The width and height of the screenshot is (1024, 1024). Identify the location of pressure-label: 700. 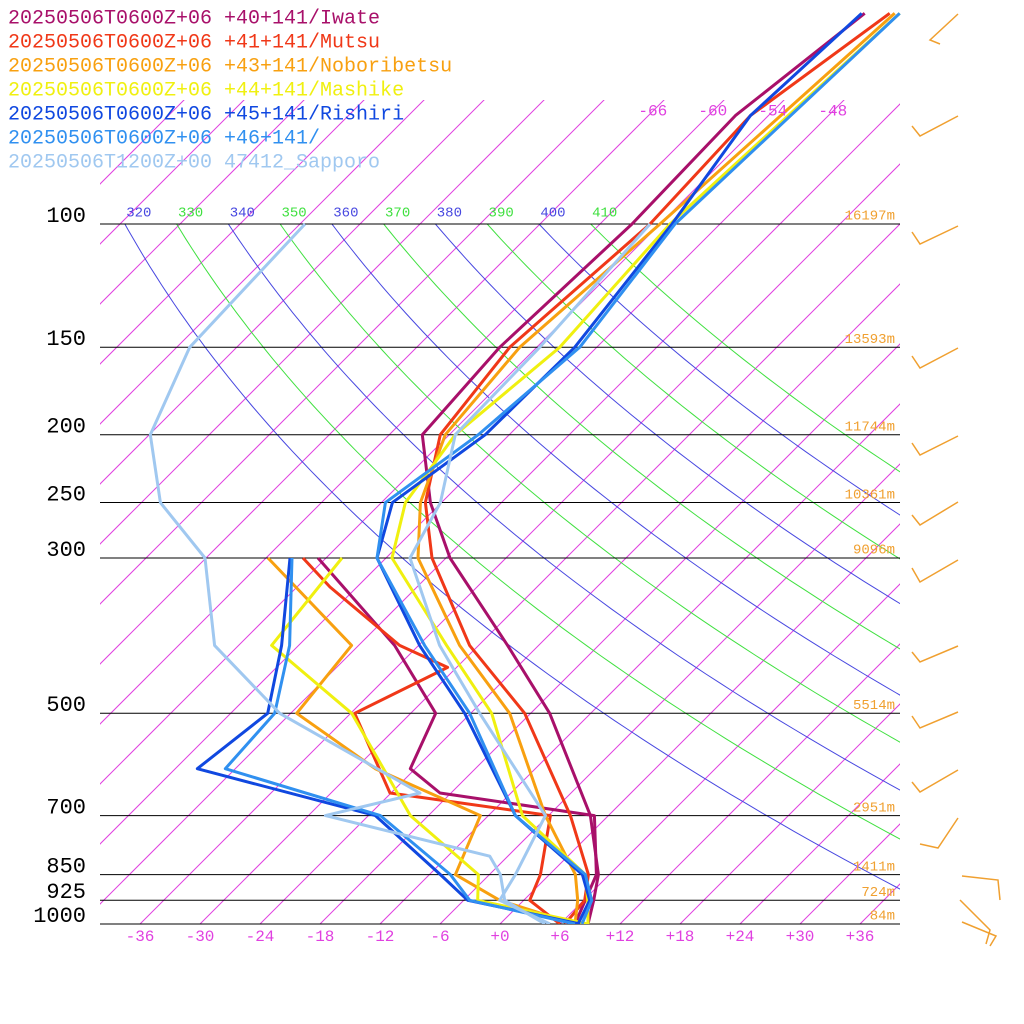
(66, 807).